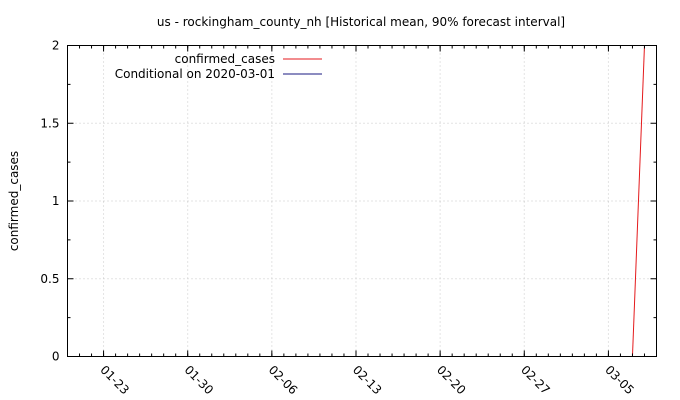  Describe the element at coordinates (535, 380) in the screenshot. I see `x-tick-label: 02-27` at that location.